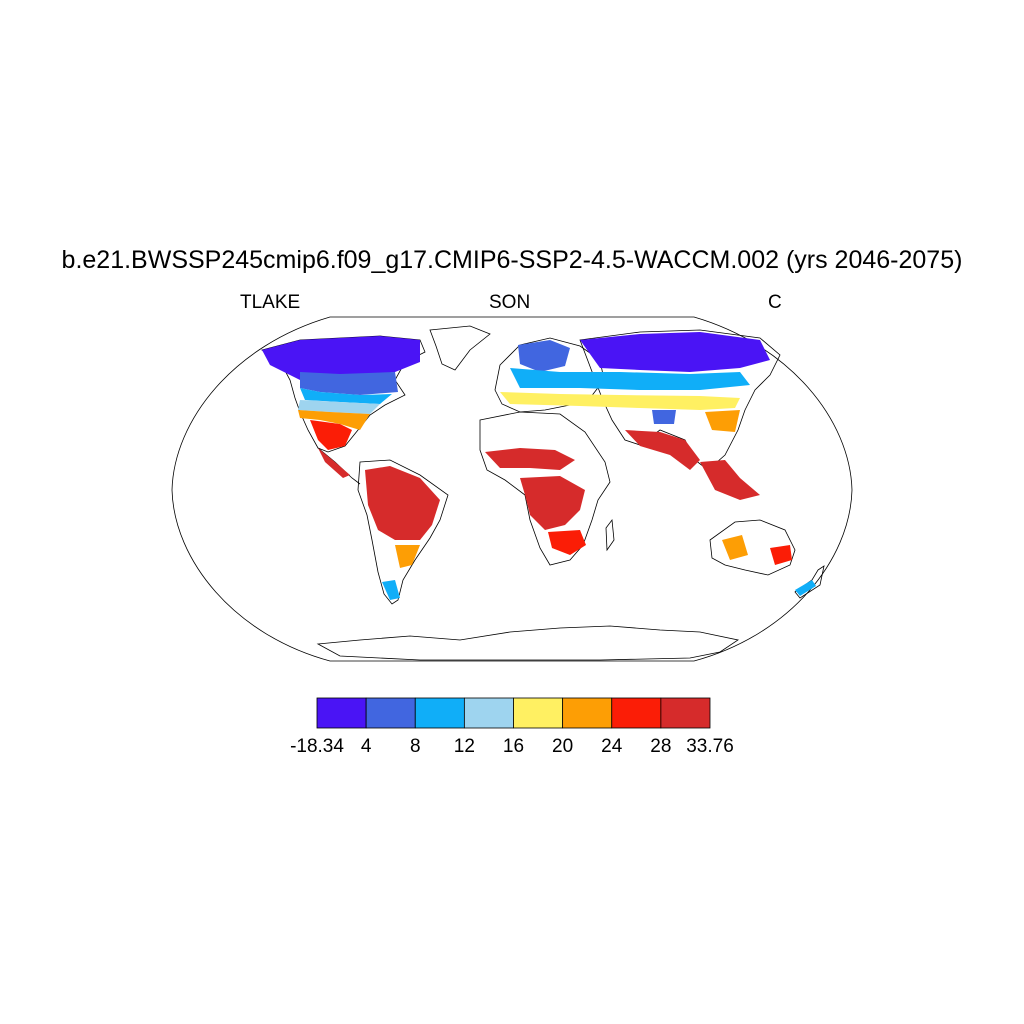 The width and height of the screenshot is (1024, 1024). What do you see at coordinates (464, 746) in the screenshot?
I see `colorbar-tick-label: 12` at bounding box center [464, 746].